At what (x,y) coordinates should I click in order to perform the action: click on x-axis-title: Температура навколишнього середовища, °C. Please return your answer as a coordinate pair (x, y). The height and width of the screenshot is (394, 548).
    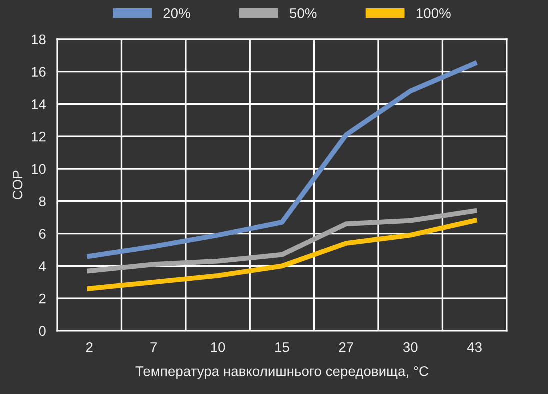
    Looking at the image, I should click on (282, 373).